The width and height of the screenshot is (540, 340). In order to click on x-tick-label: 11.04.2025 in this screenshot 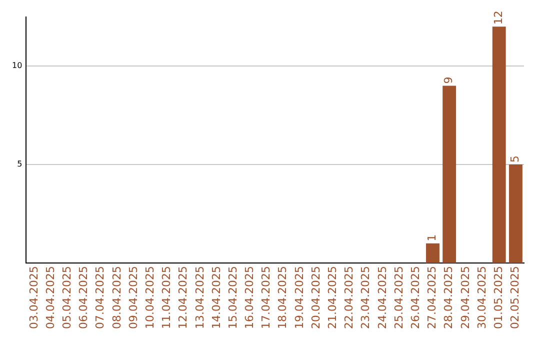, I will do `click(167, 298)`.